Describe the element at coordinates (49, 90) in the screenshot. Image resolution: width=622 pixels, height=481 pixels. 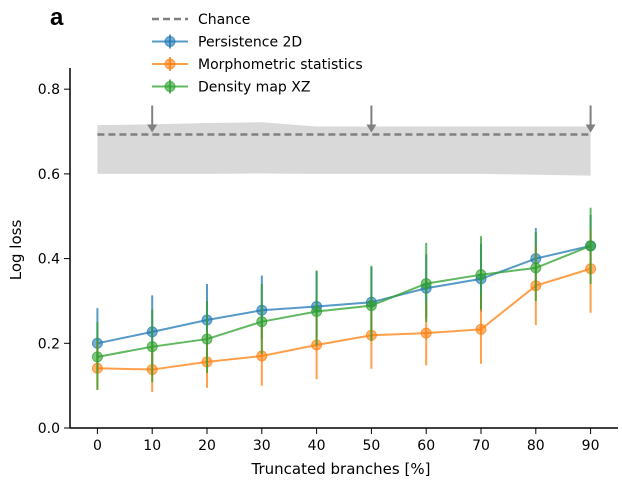
I see `y-tick-label: 0.8` at that location.